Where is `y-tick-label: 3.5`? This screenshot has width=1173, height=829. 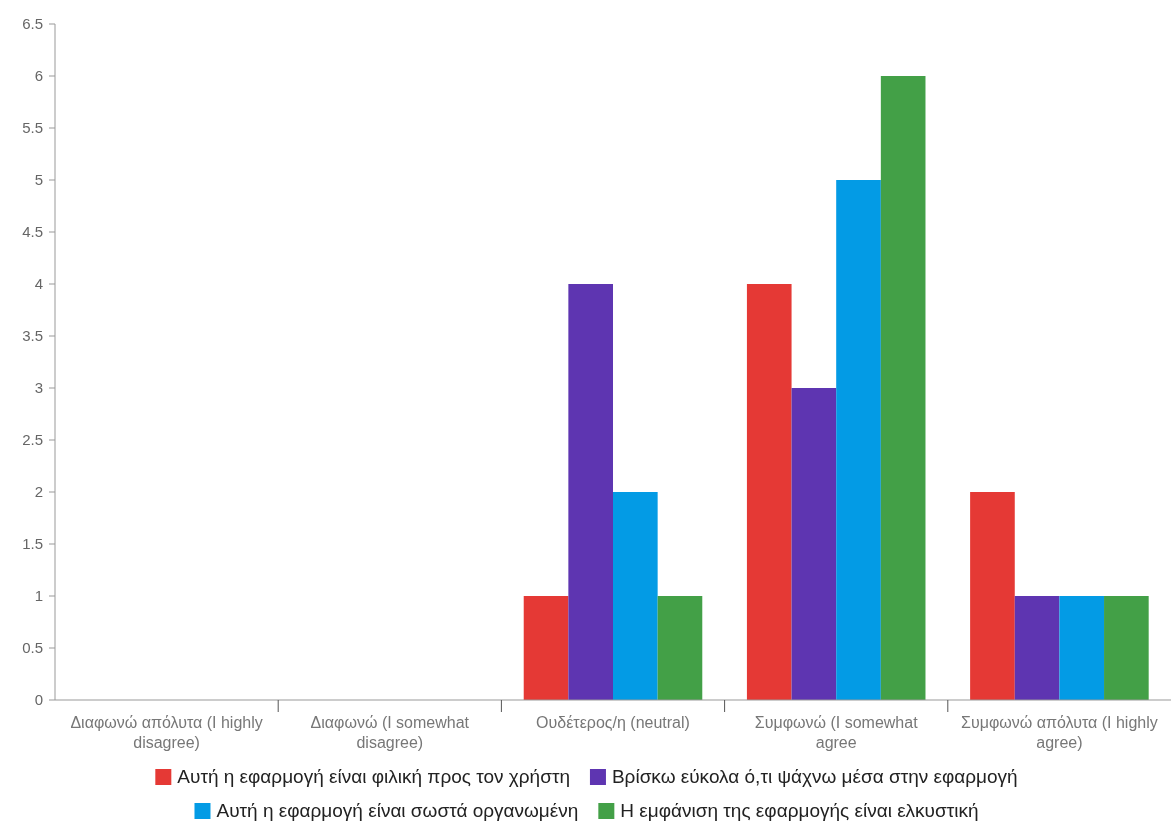 y-tick-label: 3.5 is located at coordinates (32, 336).